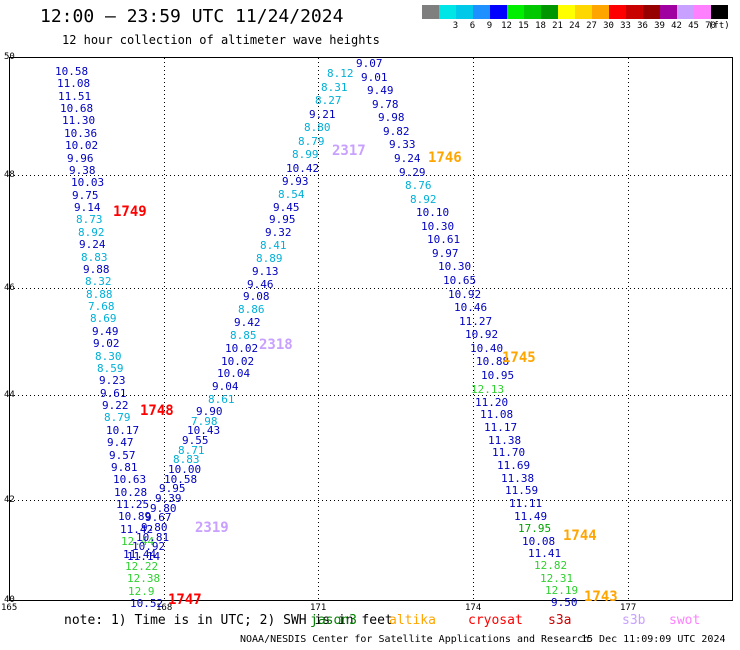 This screenshot has width=740, height=650. Describe the element at coordinates (157, 411) in the screenshot. I see `pass-label: 1748` at that location.